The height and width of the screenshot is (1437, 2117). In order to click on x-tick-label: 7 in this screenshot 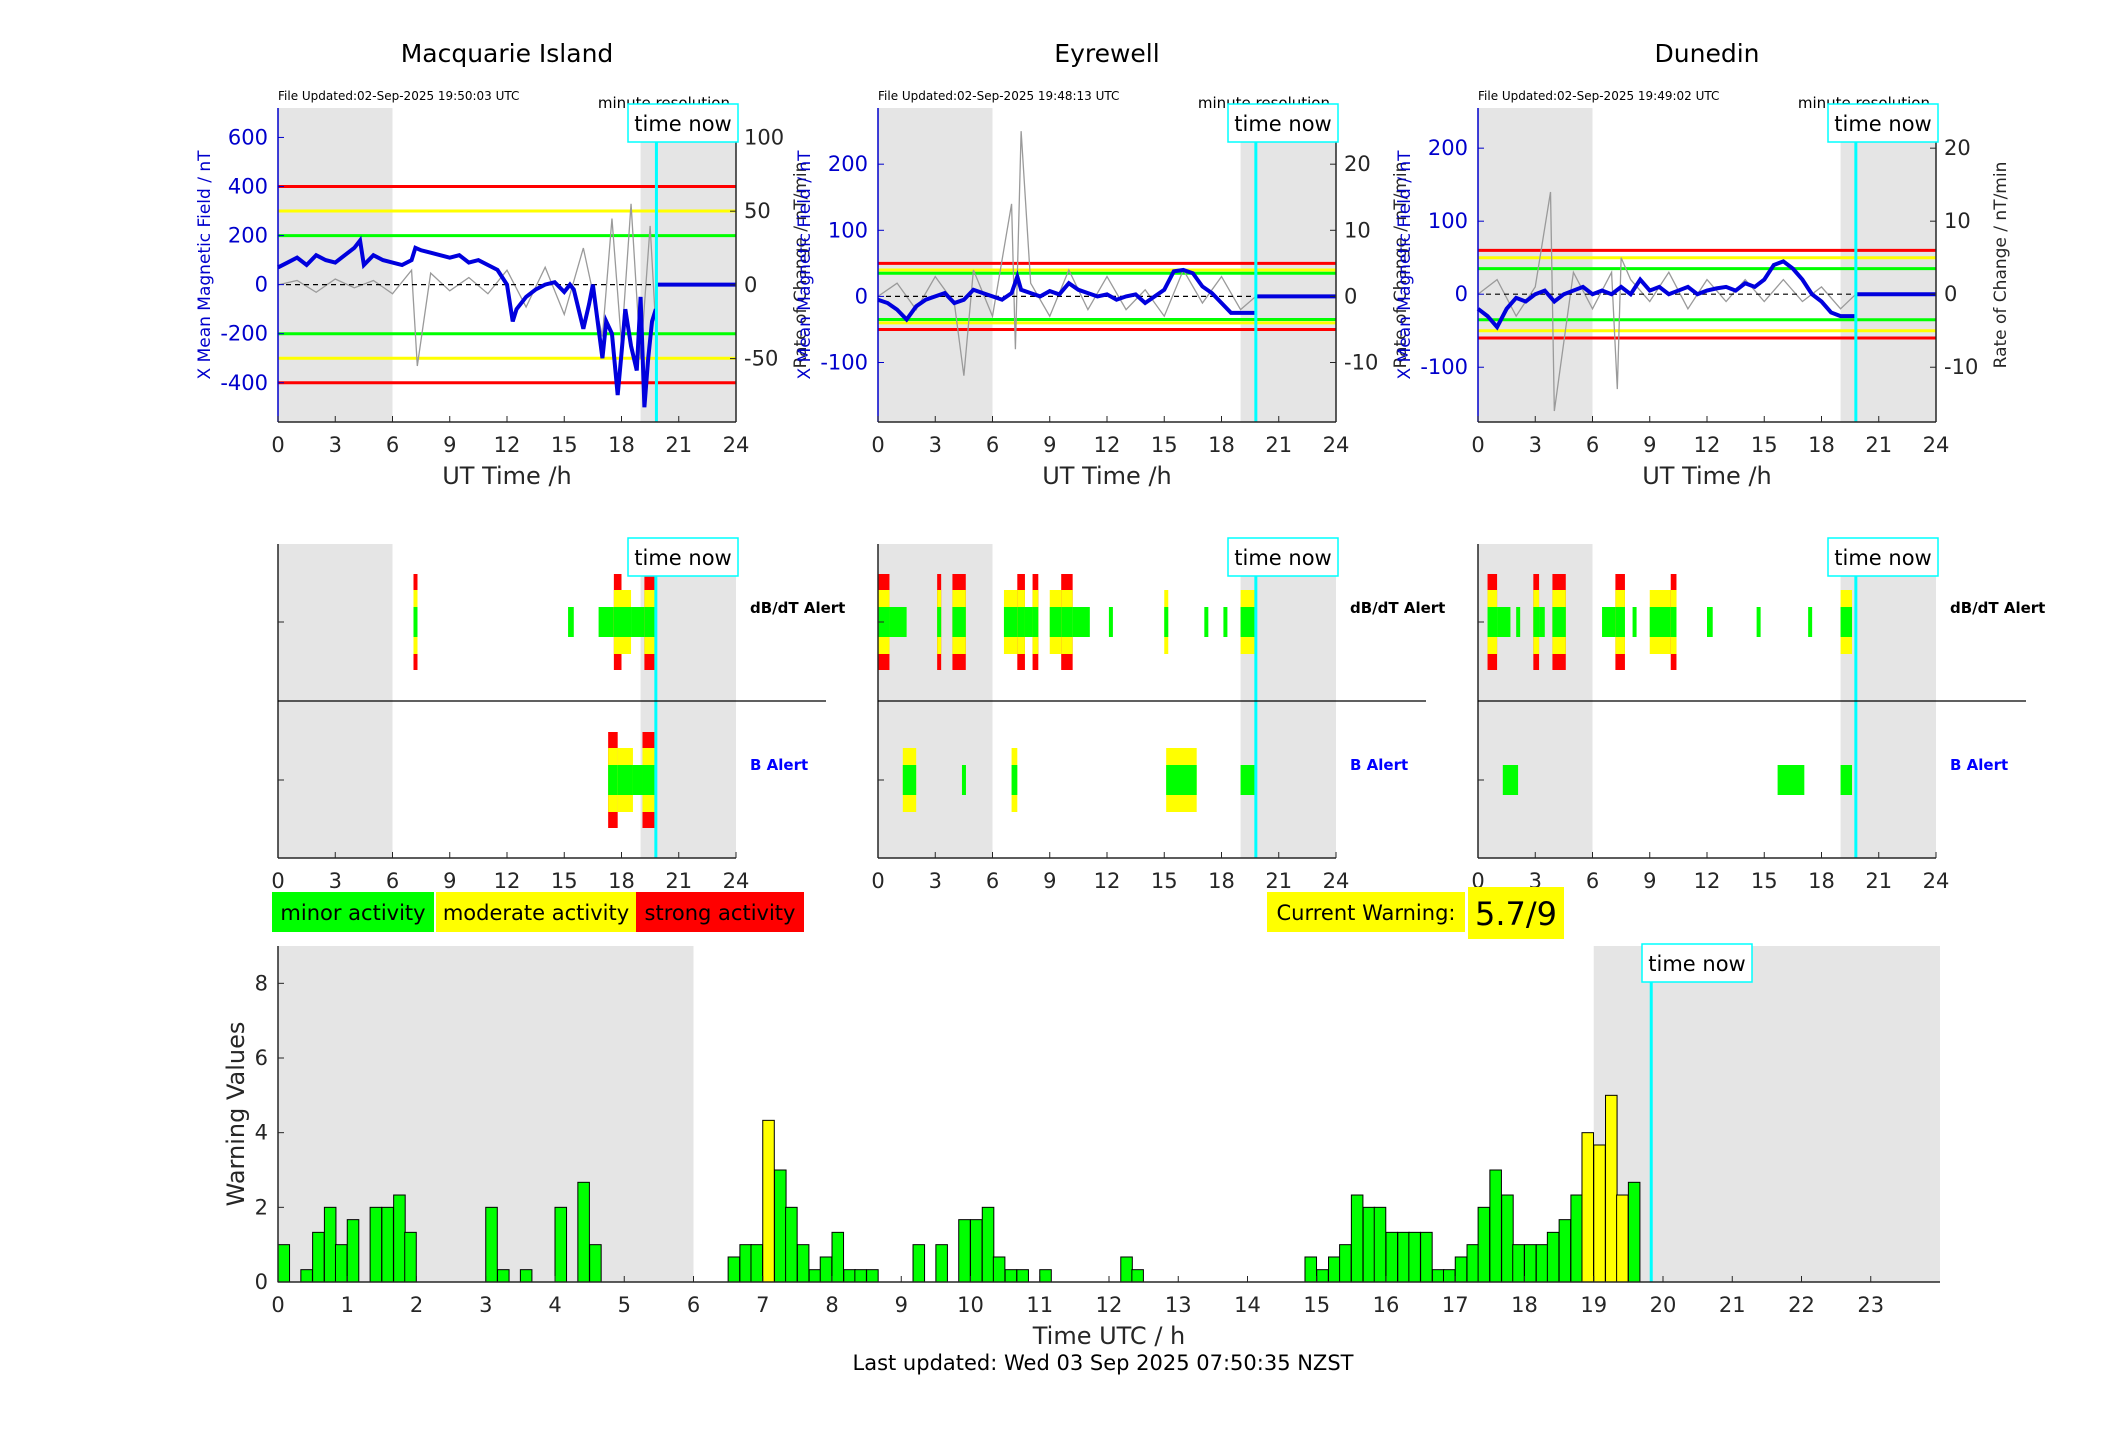, I will do `click(762, 1305)`.